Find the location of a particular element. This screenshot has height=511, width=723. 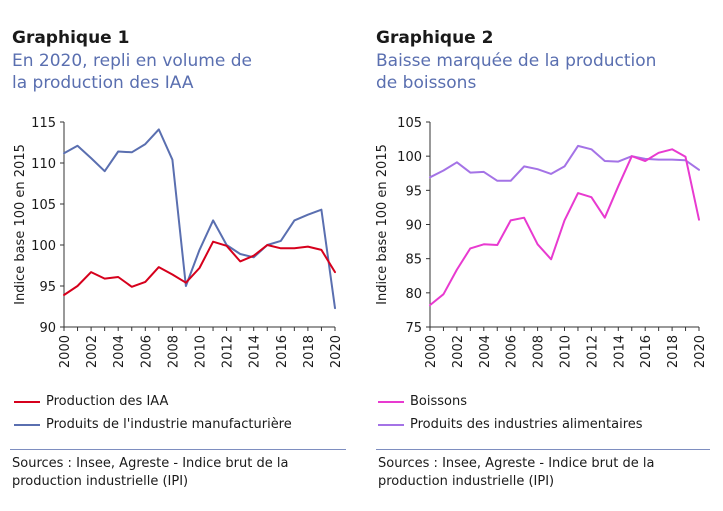

chart-subtitle-line-2: de boissons is located at coordinates (426, 83).